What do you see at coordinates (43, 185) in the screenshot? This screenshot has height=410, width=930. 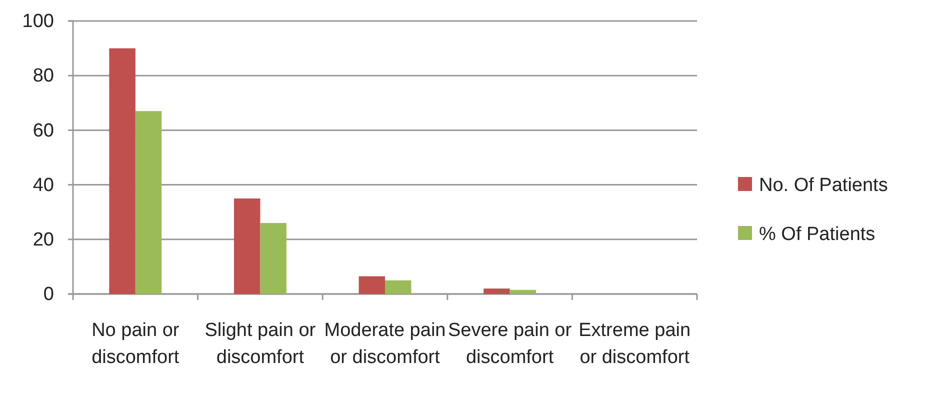 I see `y-tick-label: 40` at bounding box center [43, 185].